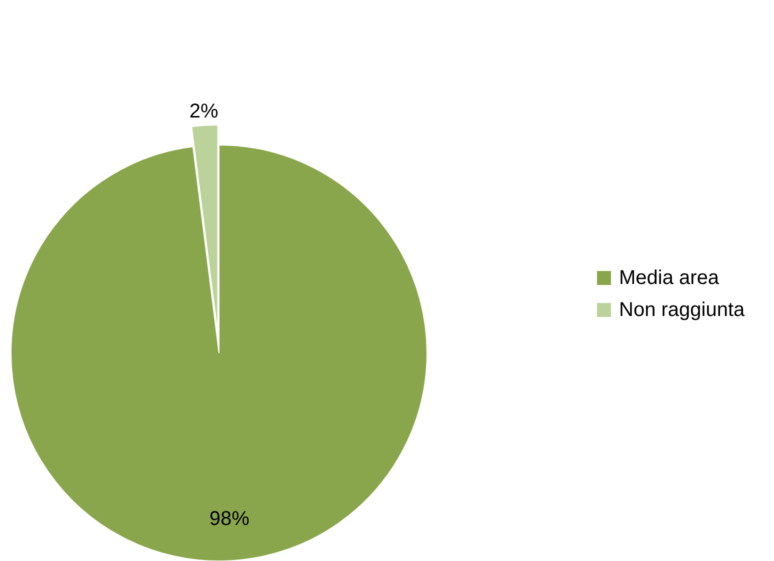 The image size is (774, 561). What do you see at coordinates (229, 519) in the screenshot?
I see `data-label: 98%` at bounding box center [229, 519].